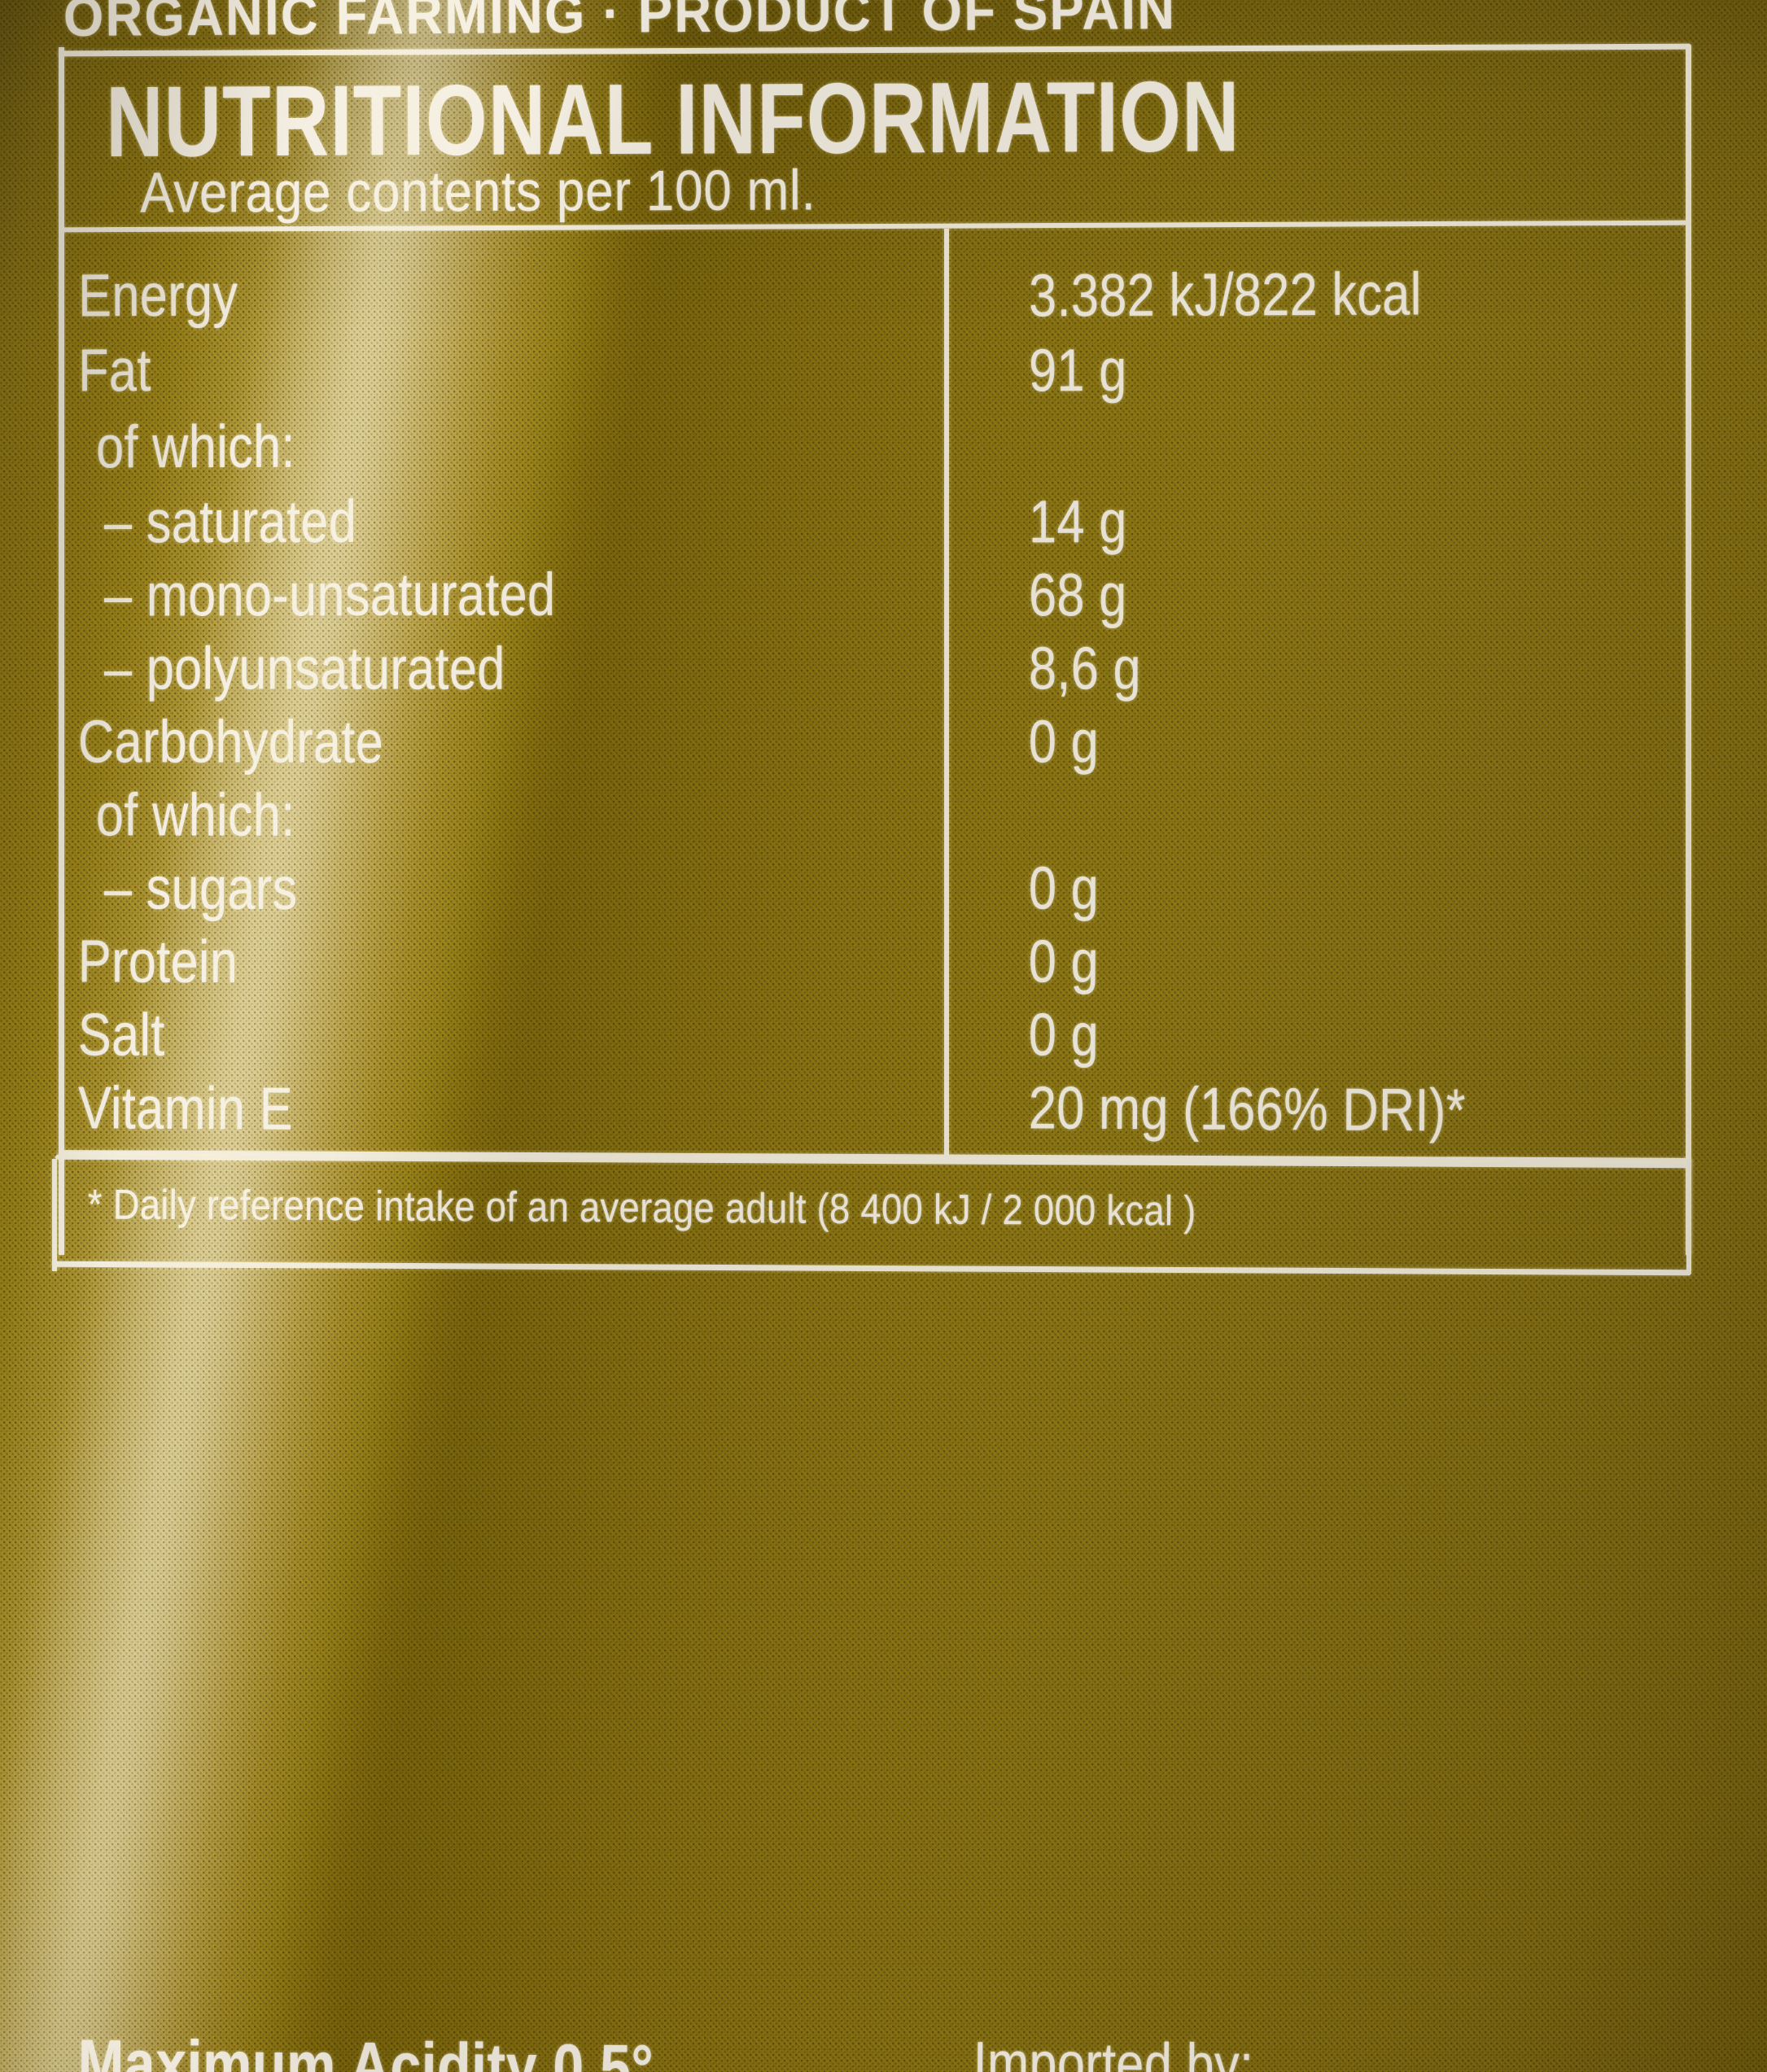  Describe the element at coordinates (304, 668) in the screenshot. I see `nutrient-label: – polyunsaturated` at that location.